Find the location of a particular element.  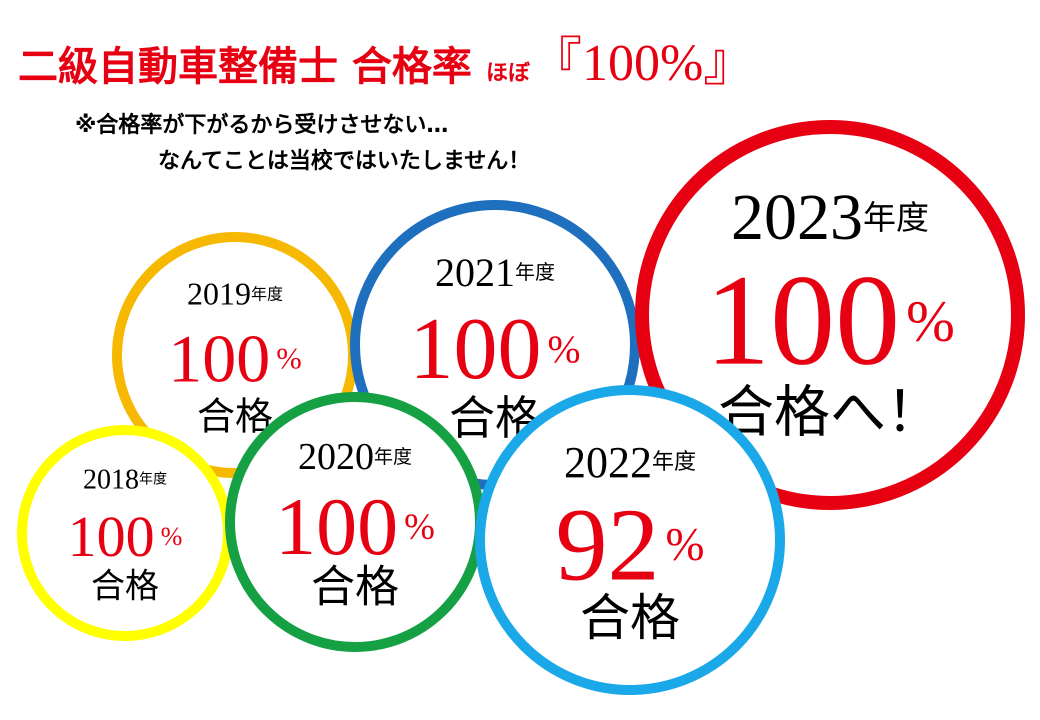

year-label: 2018年度 is located at coordinates (125, 479).